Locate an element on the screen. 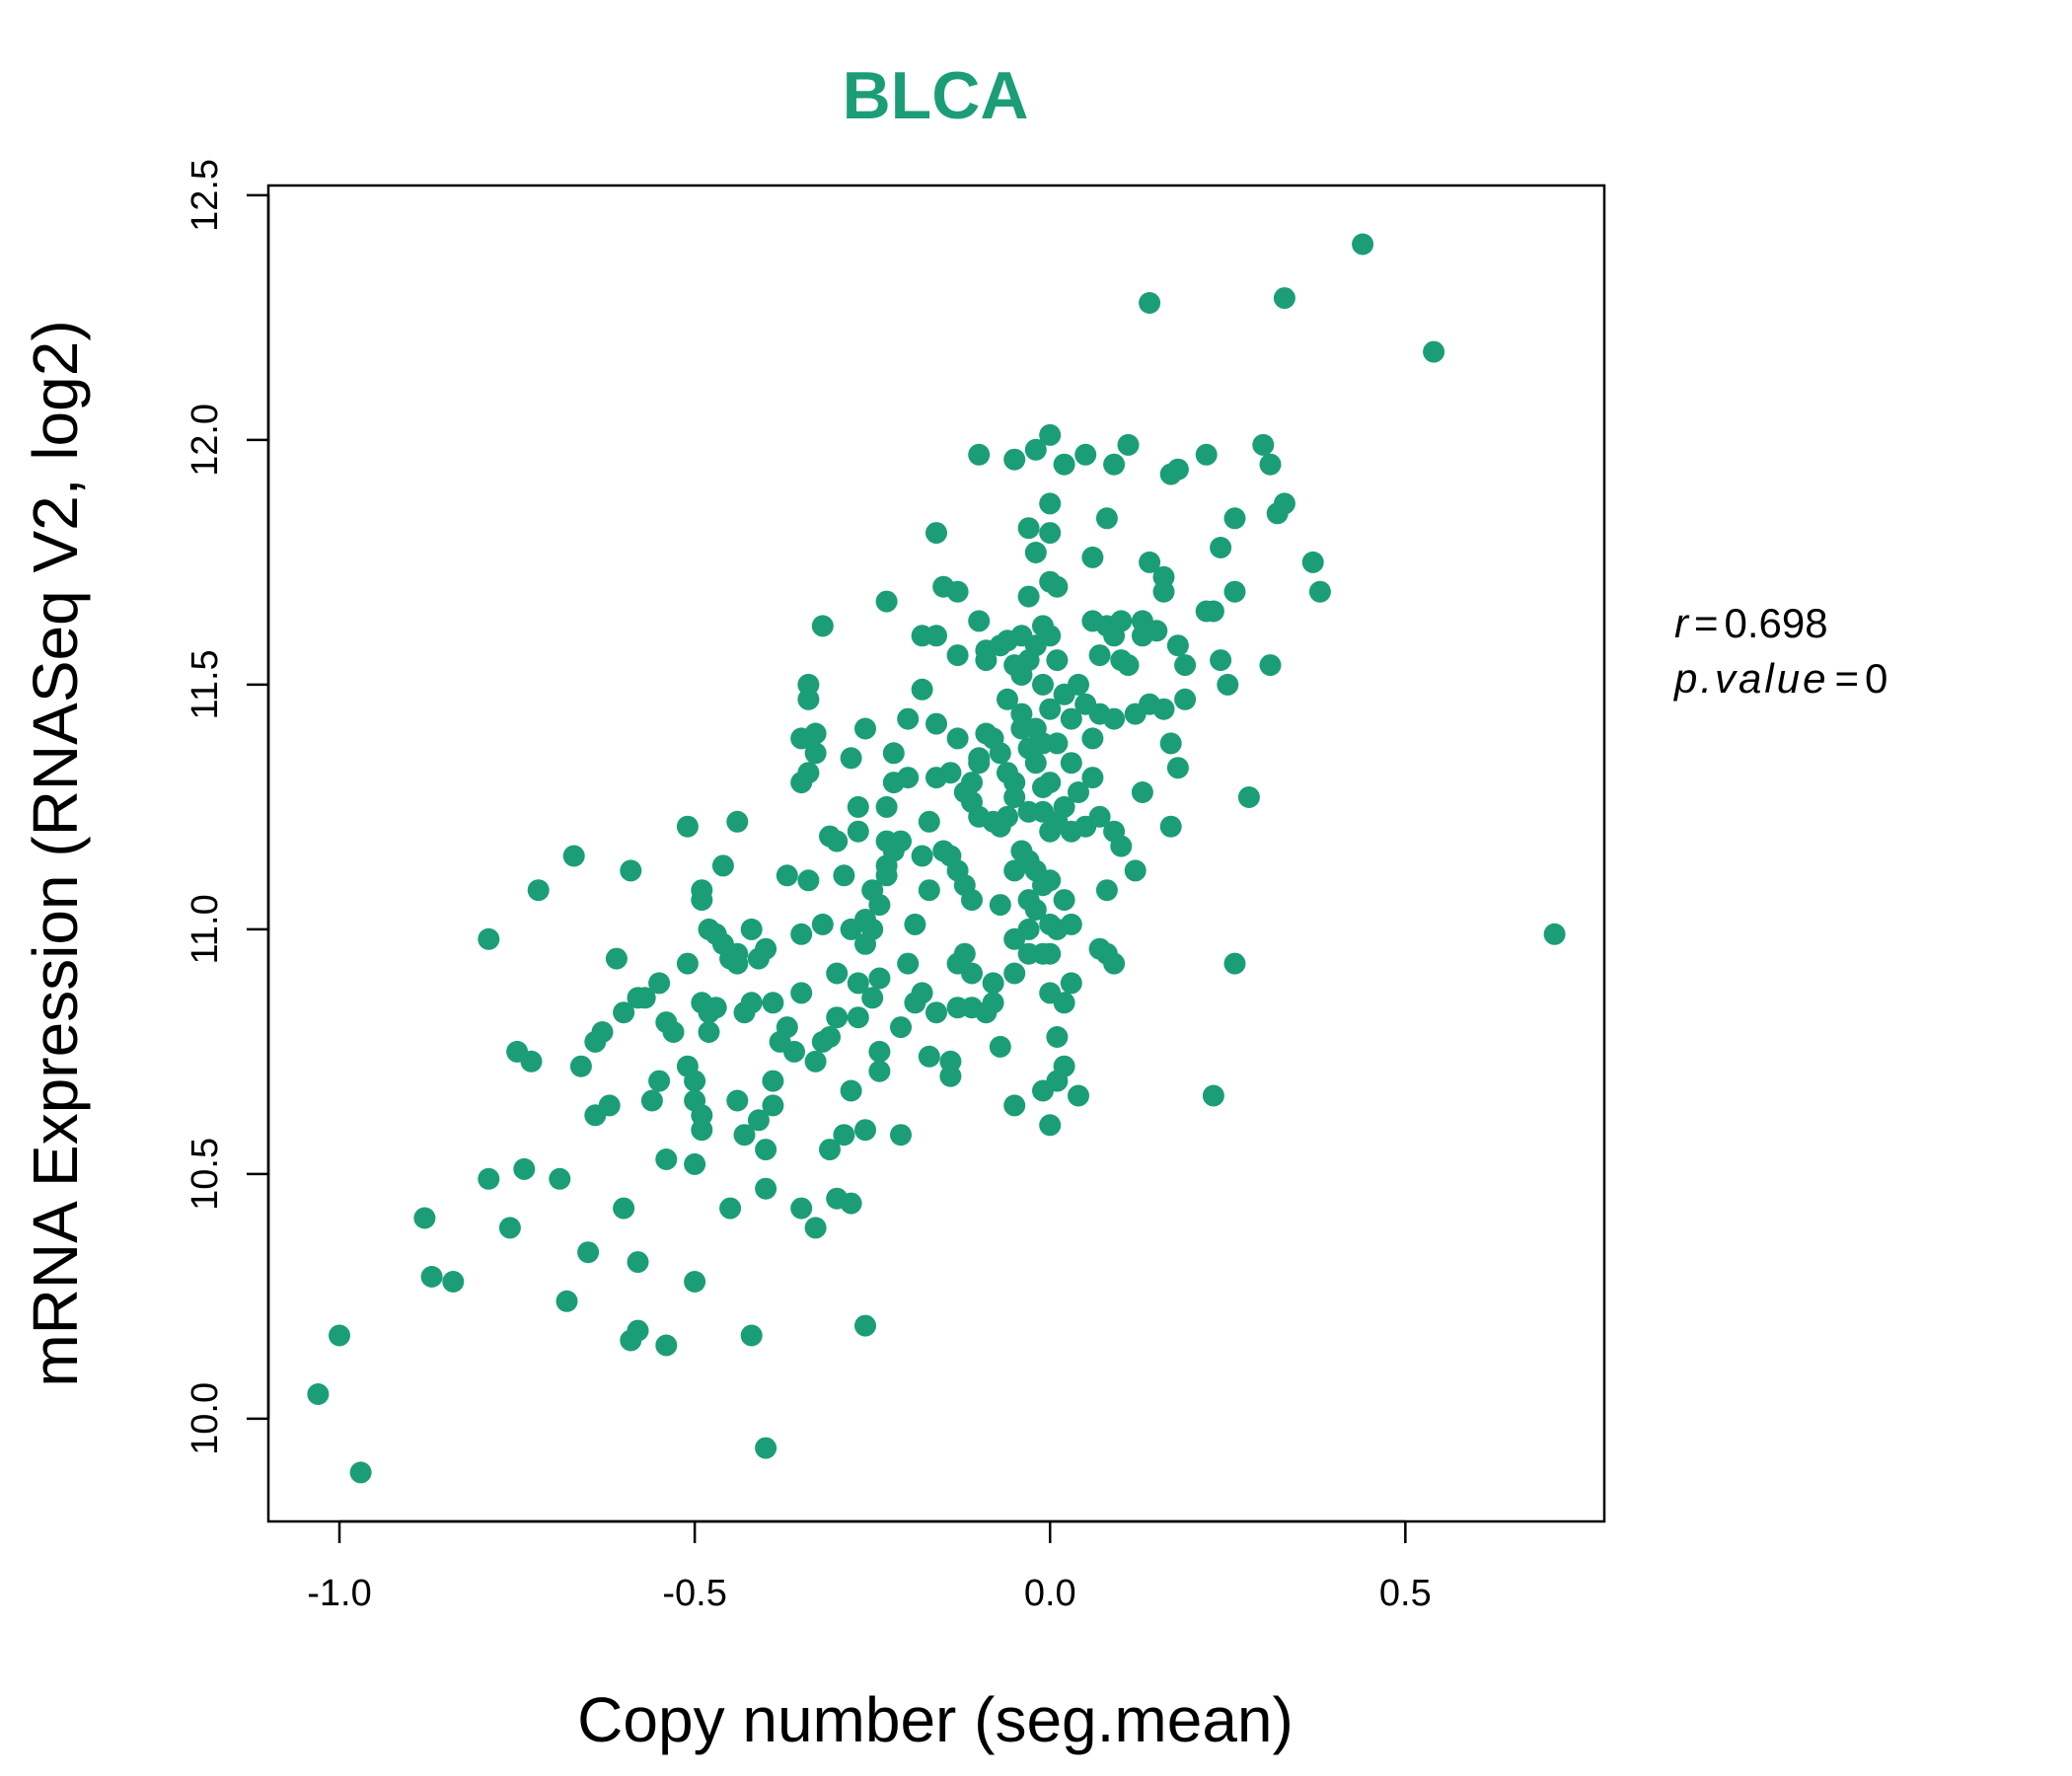  y-tick-label: 11.0 is located at coordinates (205, 929).